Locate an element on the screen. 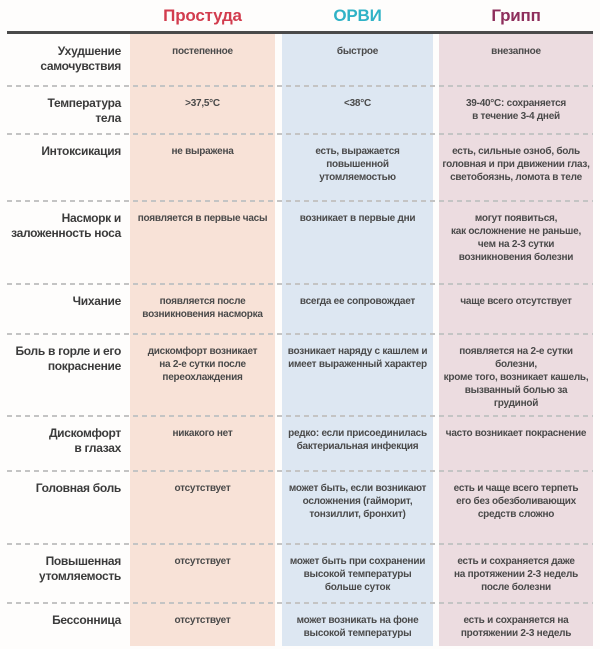 The height and width of the screenshot is (649, 600). flu-cell: внезапное is located at coordinates (516, 51).